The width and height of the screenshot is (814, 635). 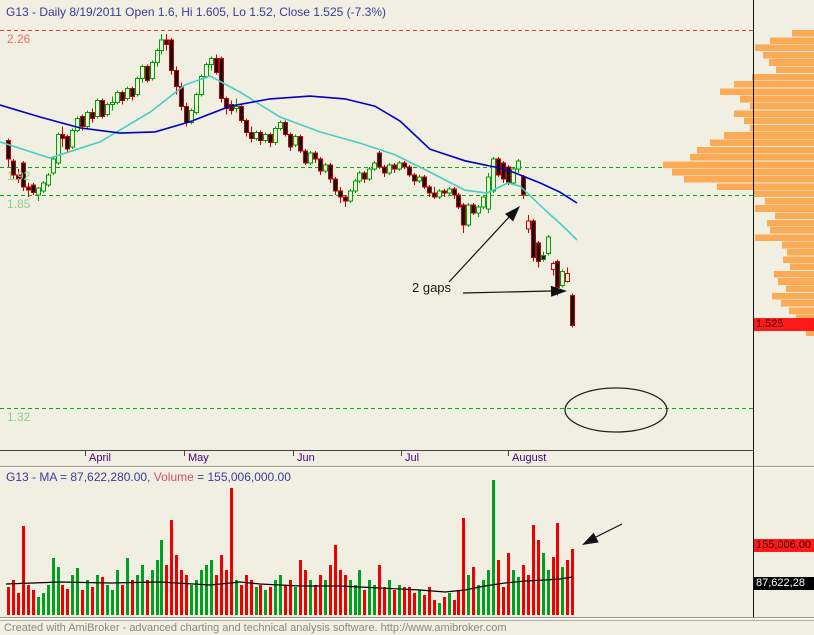 I want to click on gaps-annotation-label: 2 gaps, so click(x=432, y=287).